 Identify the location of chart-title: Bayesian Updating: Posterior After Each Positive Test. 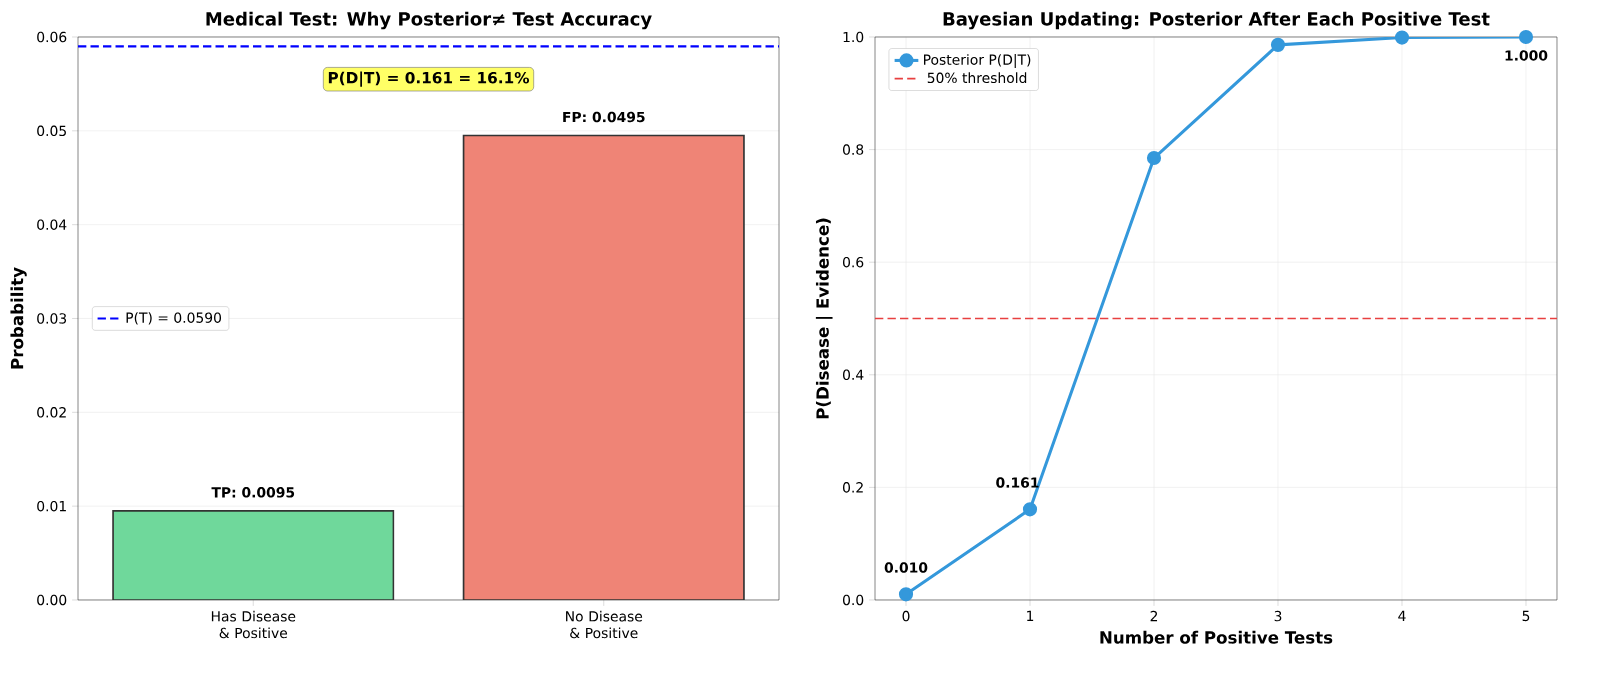
(1216, 20).